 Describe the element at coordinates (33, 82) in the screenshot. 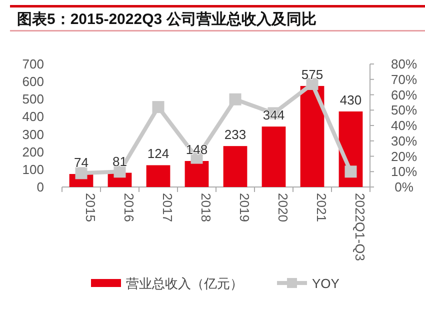

I see `y-tick-label: 600` at that location.